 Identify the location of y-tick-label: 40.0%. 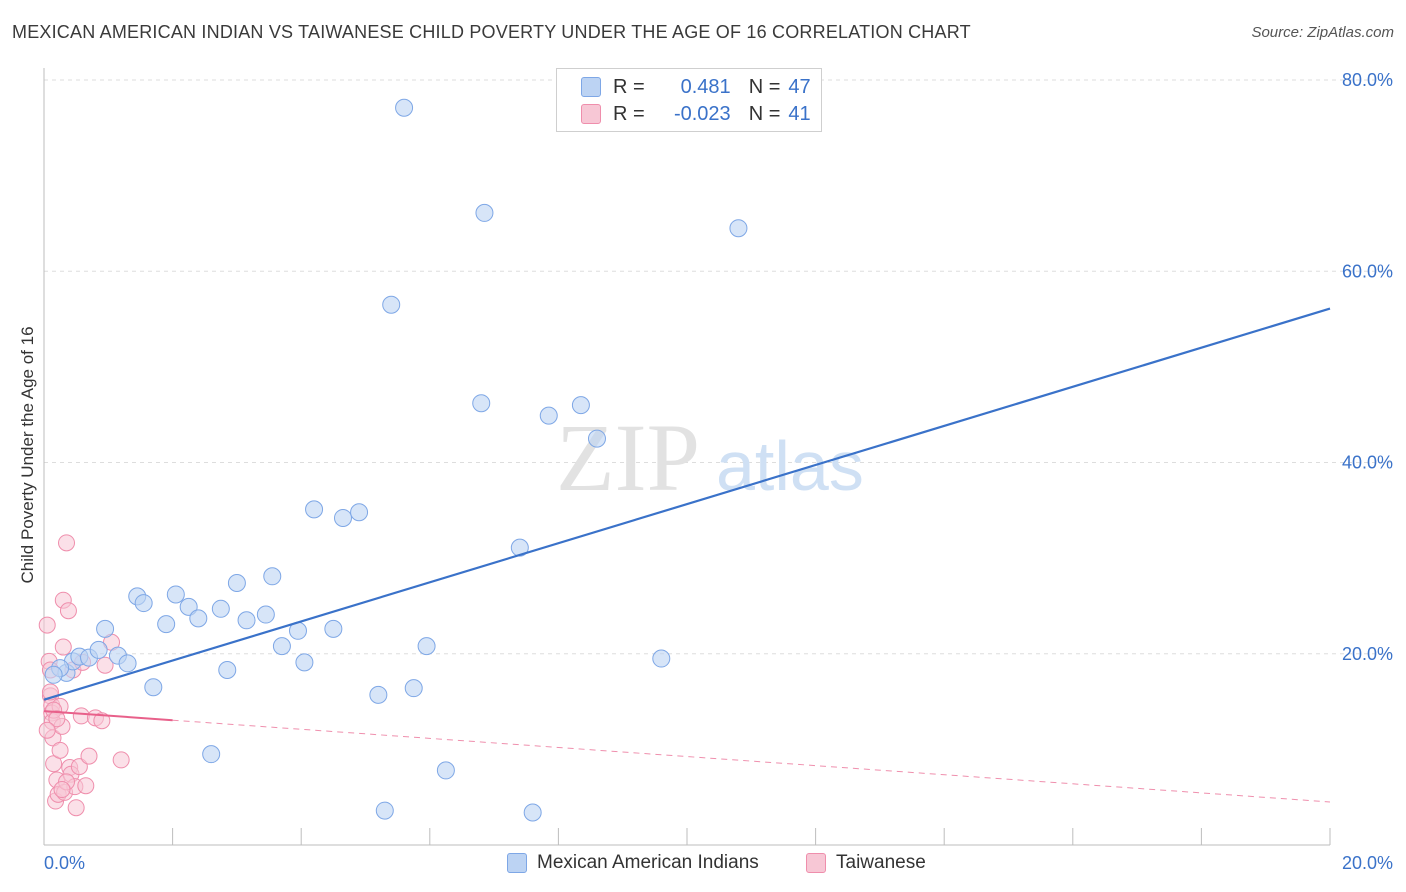
(1367, 463).